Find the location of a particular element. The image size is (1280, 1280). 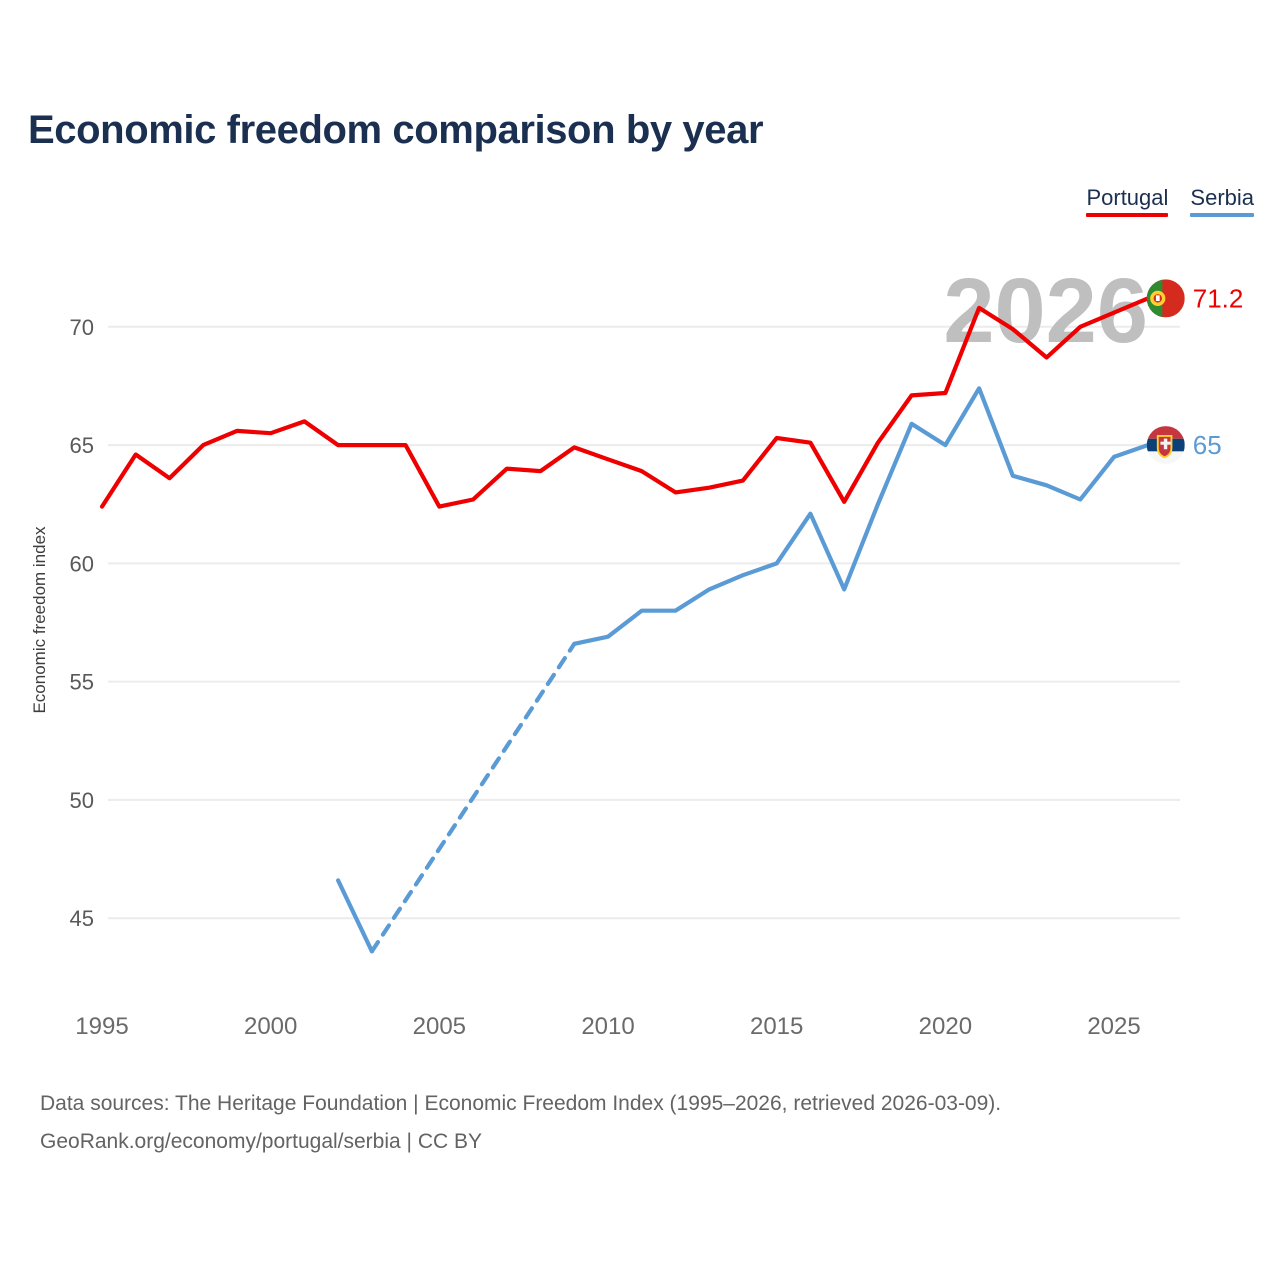

x-tick-label: 2020 is located at coordinates (945, 1026).